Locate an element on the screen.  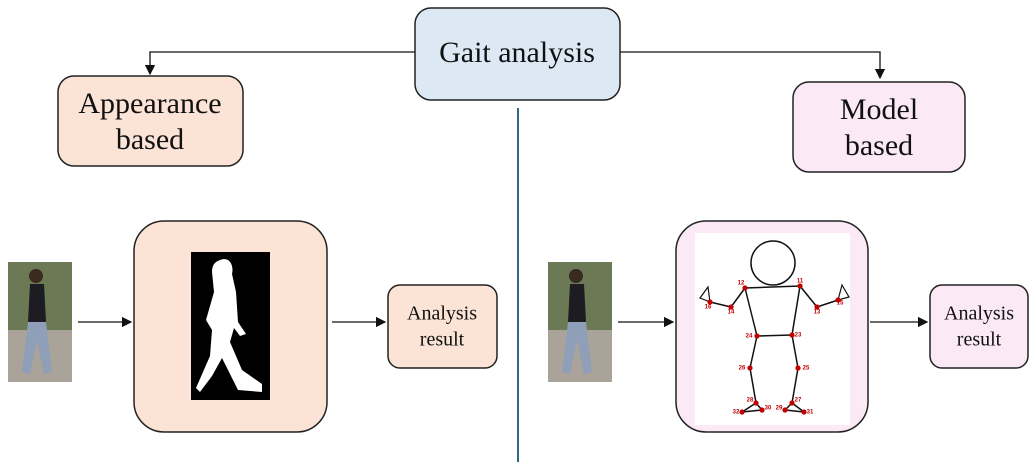
keypoint-label: 27 is located at coordinates (798, 401).